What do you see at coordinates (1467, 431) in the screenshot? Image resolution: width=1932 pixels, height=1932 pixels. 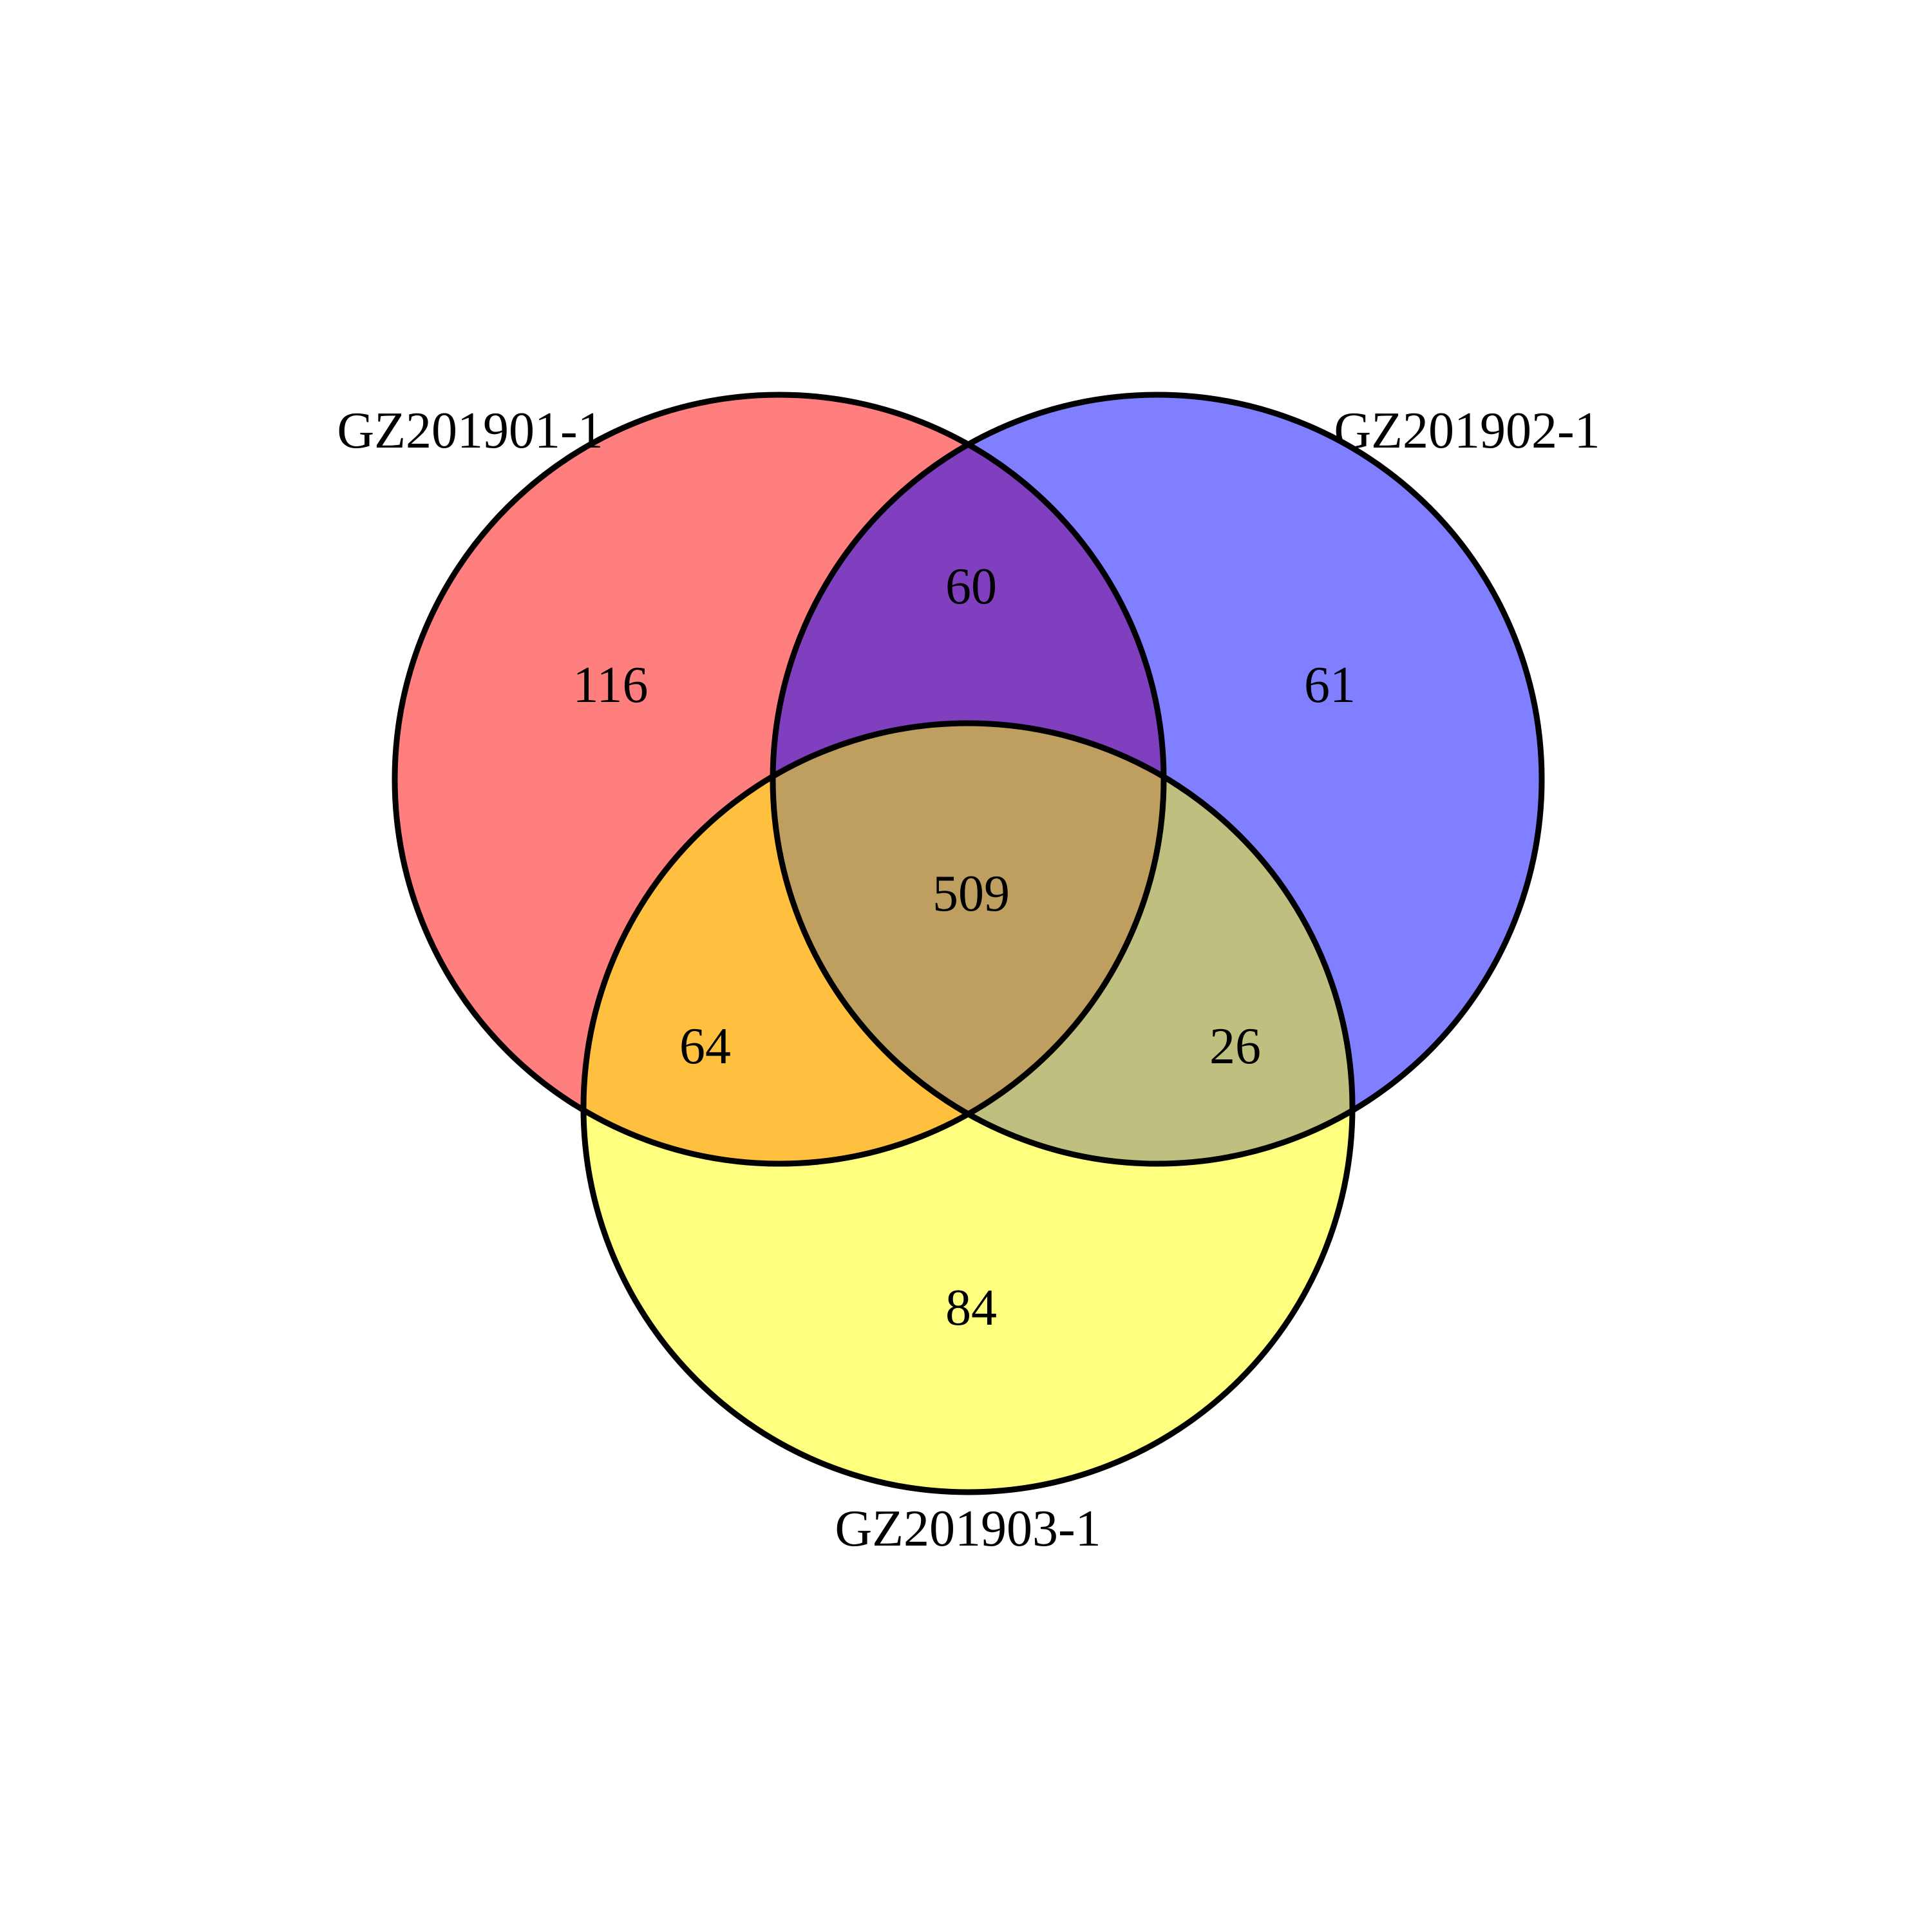 I see `set-b-label: GZ201902-1` at bounding box center [1467, 431].